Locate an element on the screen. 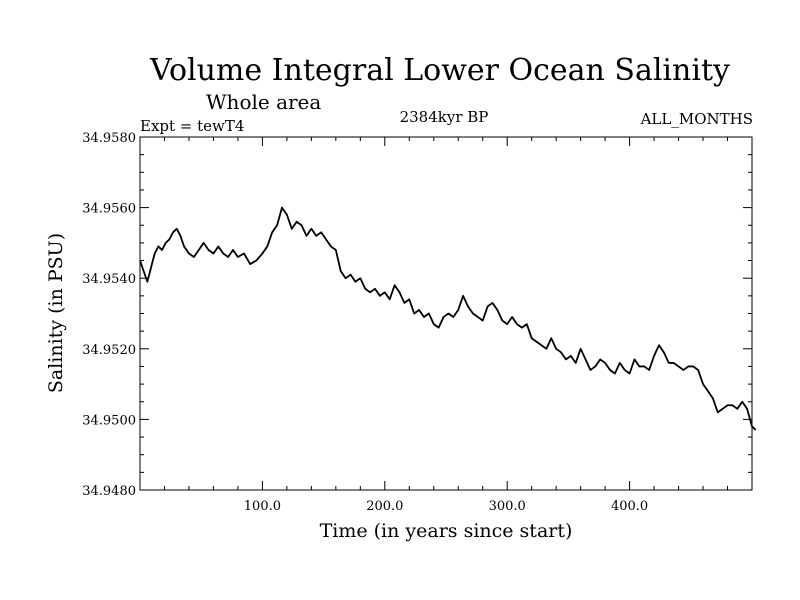  y-axis-title: Salinity (in PSU) is located at coordinates (56, 313).